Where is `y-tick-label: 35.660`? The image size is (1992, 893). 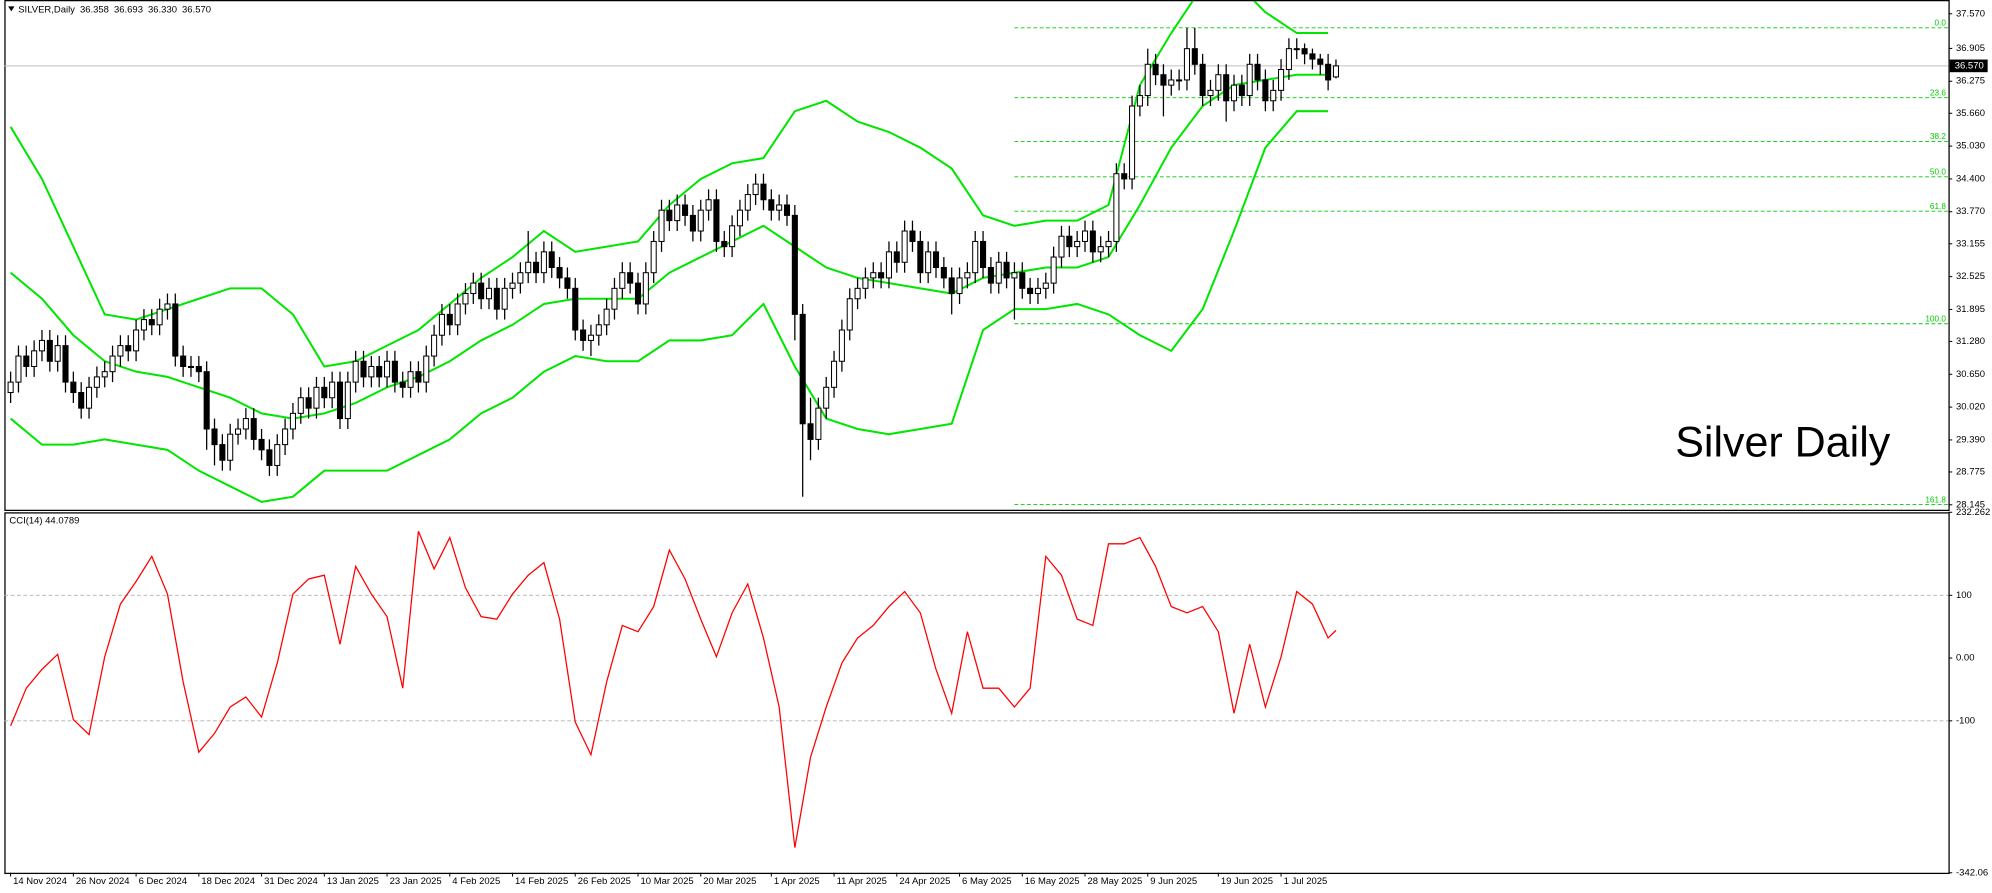 y-tick-label: 35.660 is located at coordinates (1970, 113).